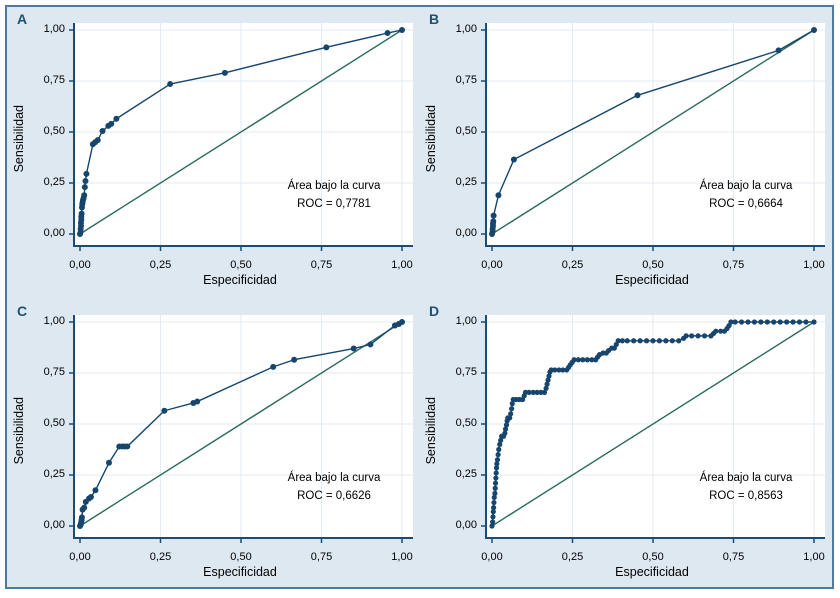 The height and width of the screenshot is (598, 840). Describe the element at coordinates (746, 196) in the screenshot. I see `auc-annotation: Área bajo la curva ROC = 0,6664` at that location.